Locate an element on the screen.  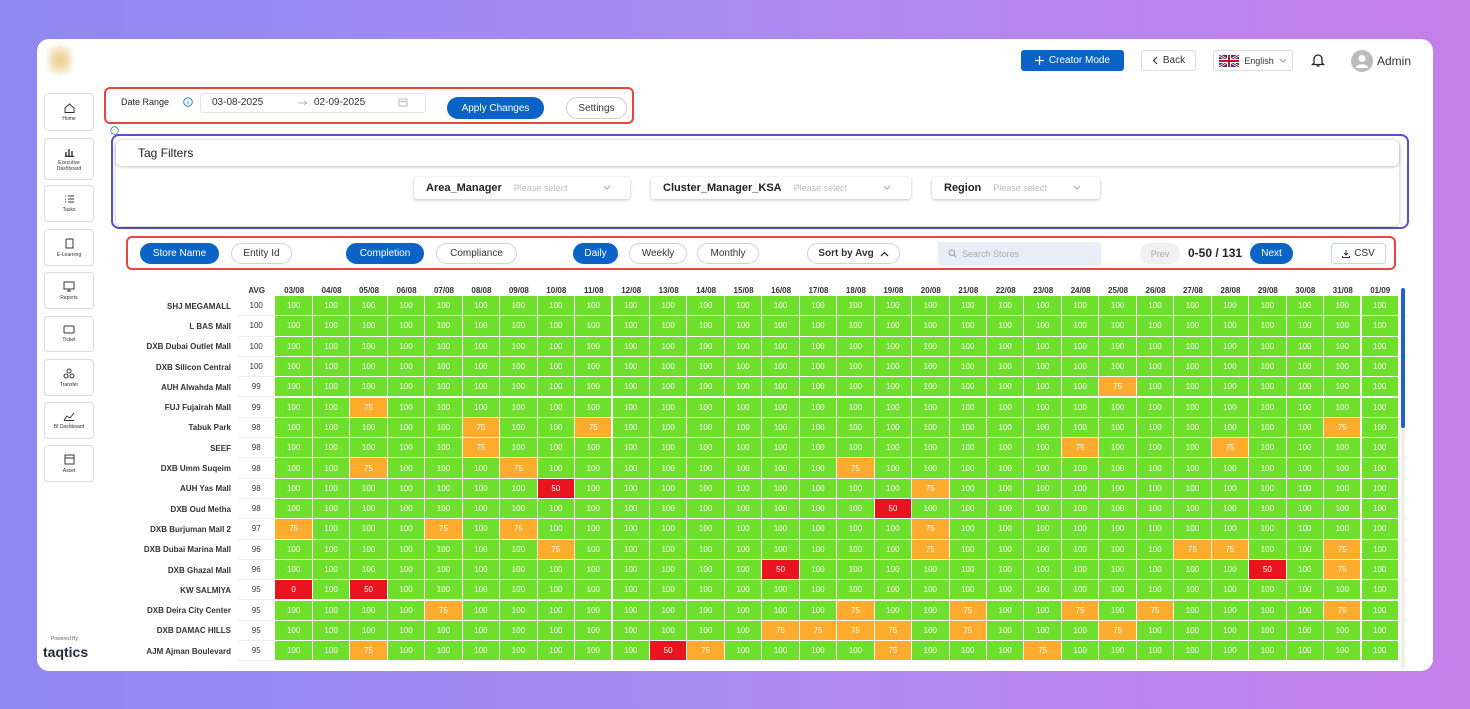
calendar-icon is located at coordinates (403, 102).